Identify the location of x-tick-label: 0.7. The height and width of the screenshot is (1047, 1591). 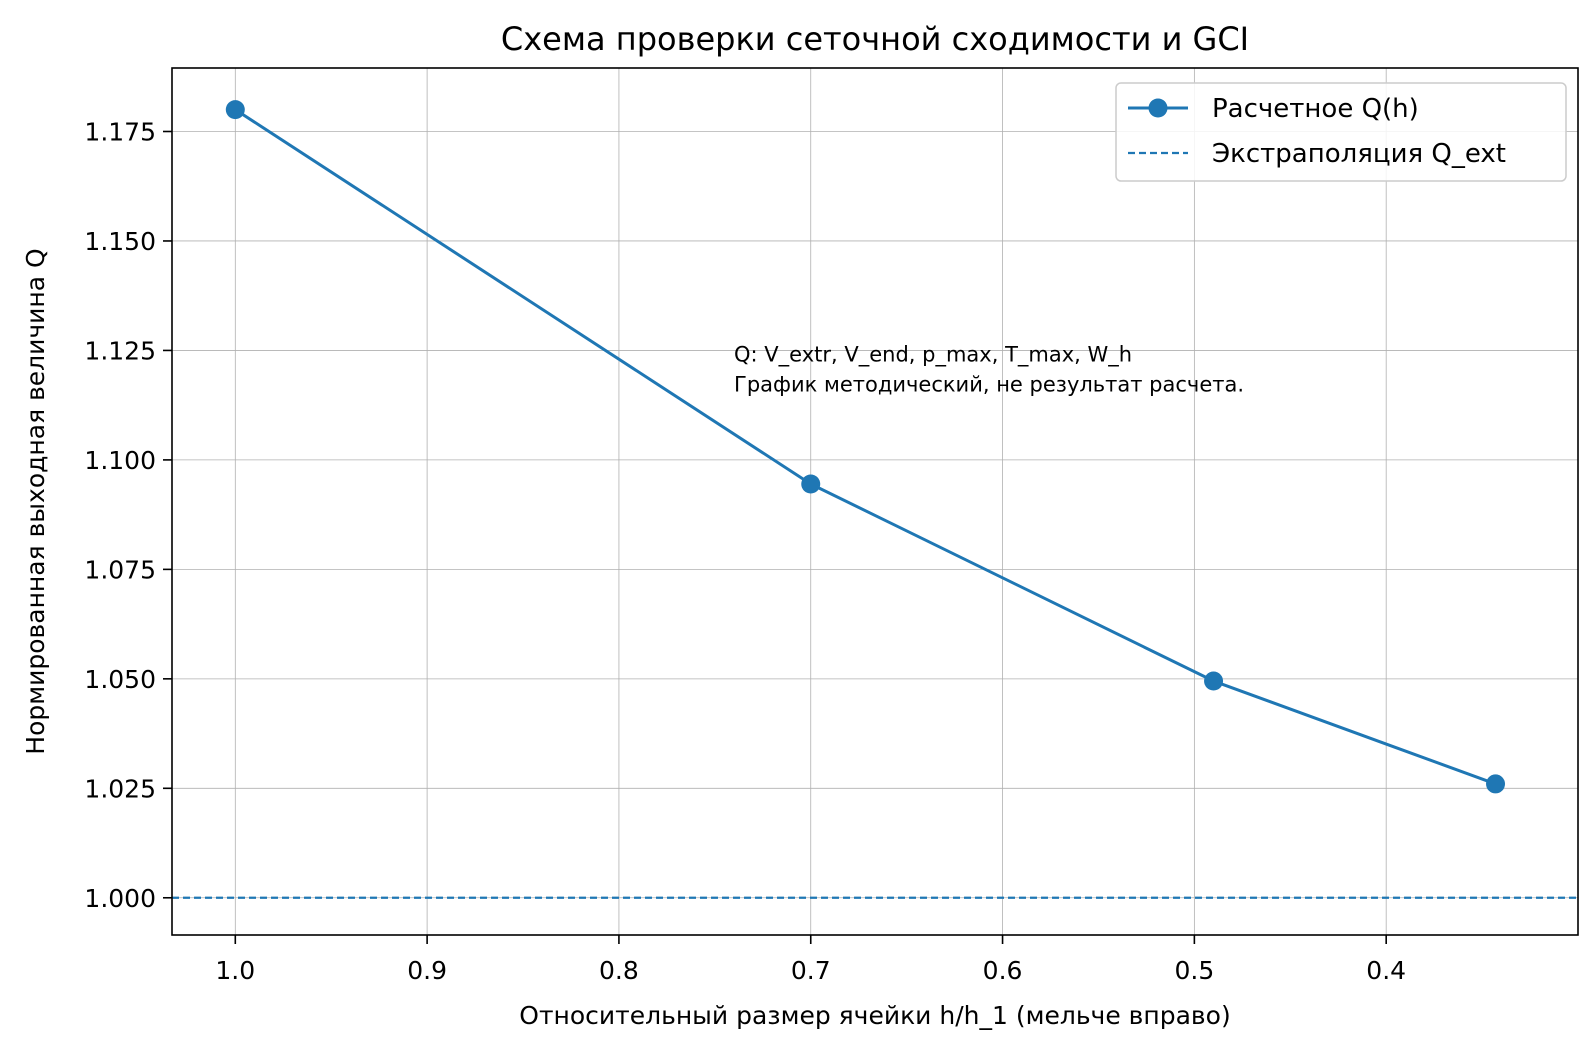
(811, 970).